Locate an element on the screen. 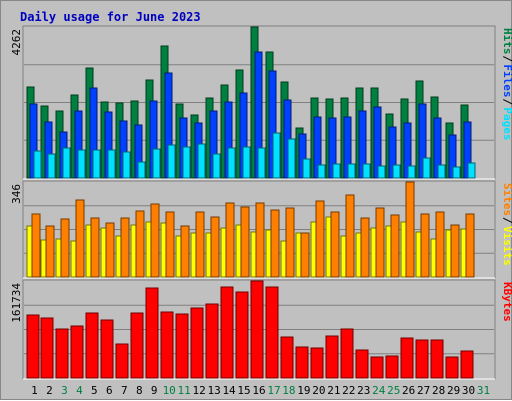  x-tick-label: 19 is located at coordinates (303, 390).